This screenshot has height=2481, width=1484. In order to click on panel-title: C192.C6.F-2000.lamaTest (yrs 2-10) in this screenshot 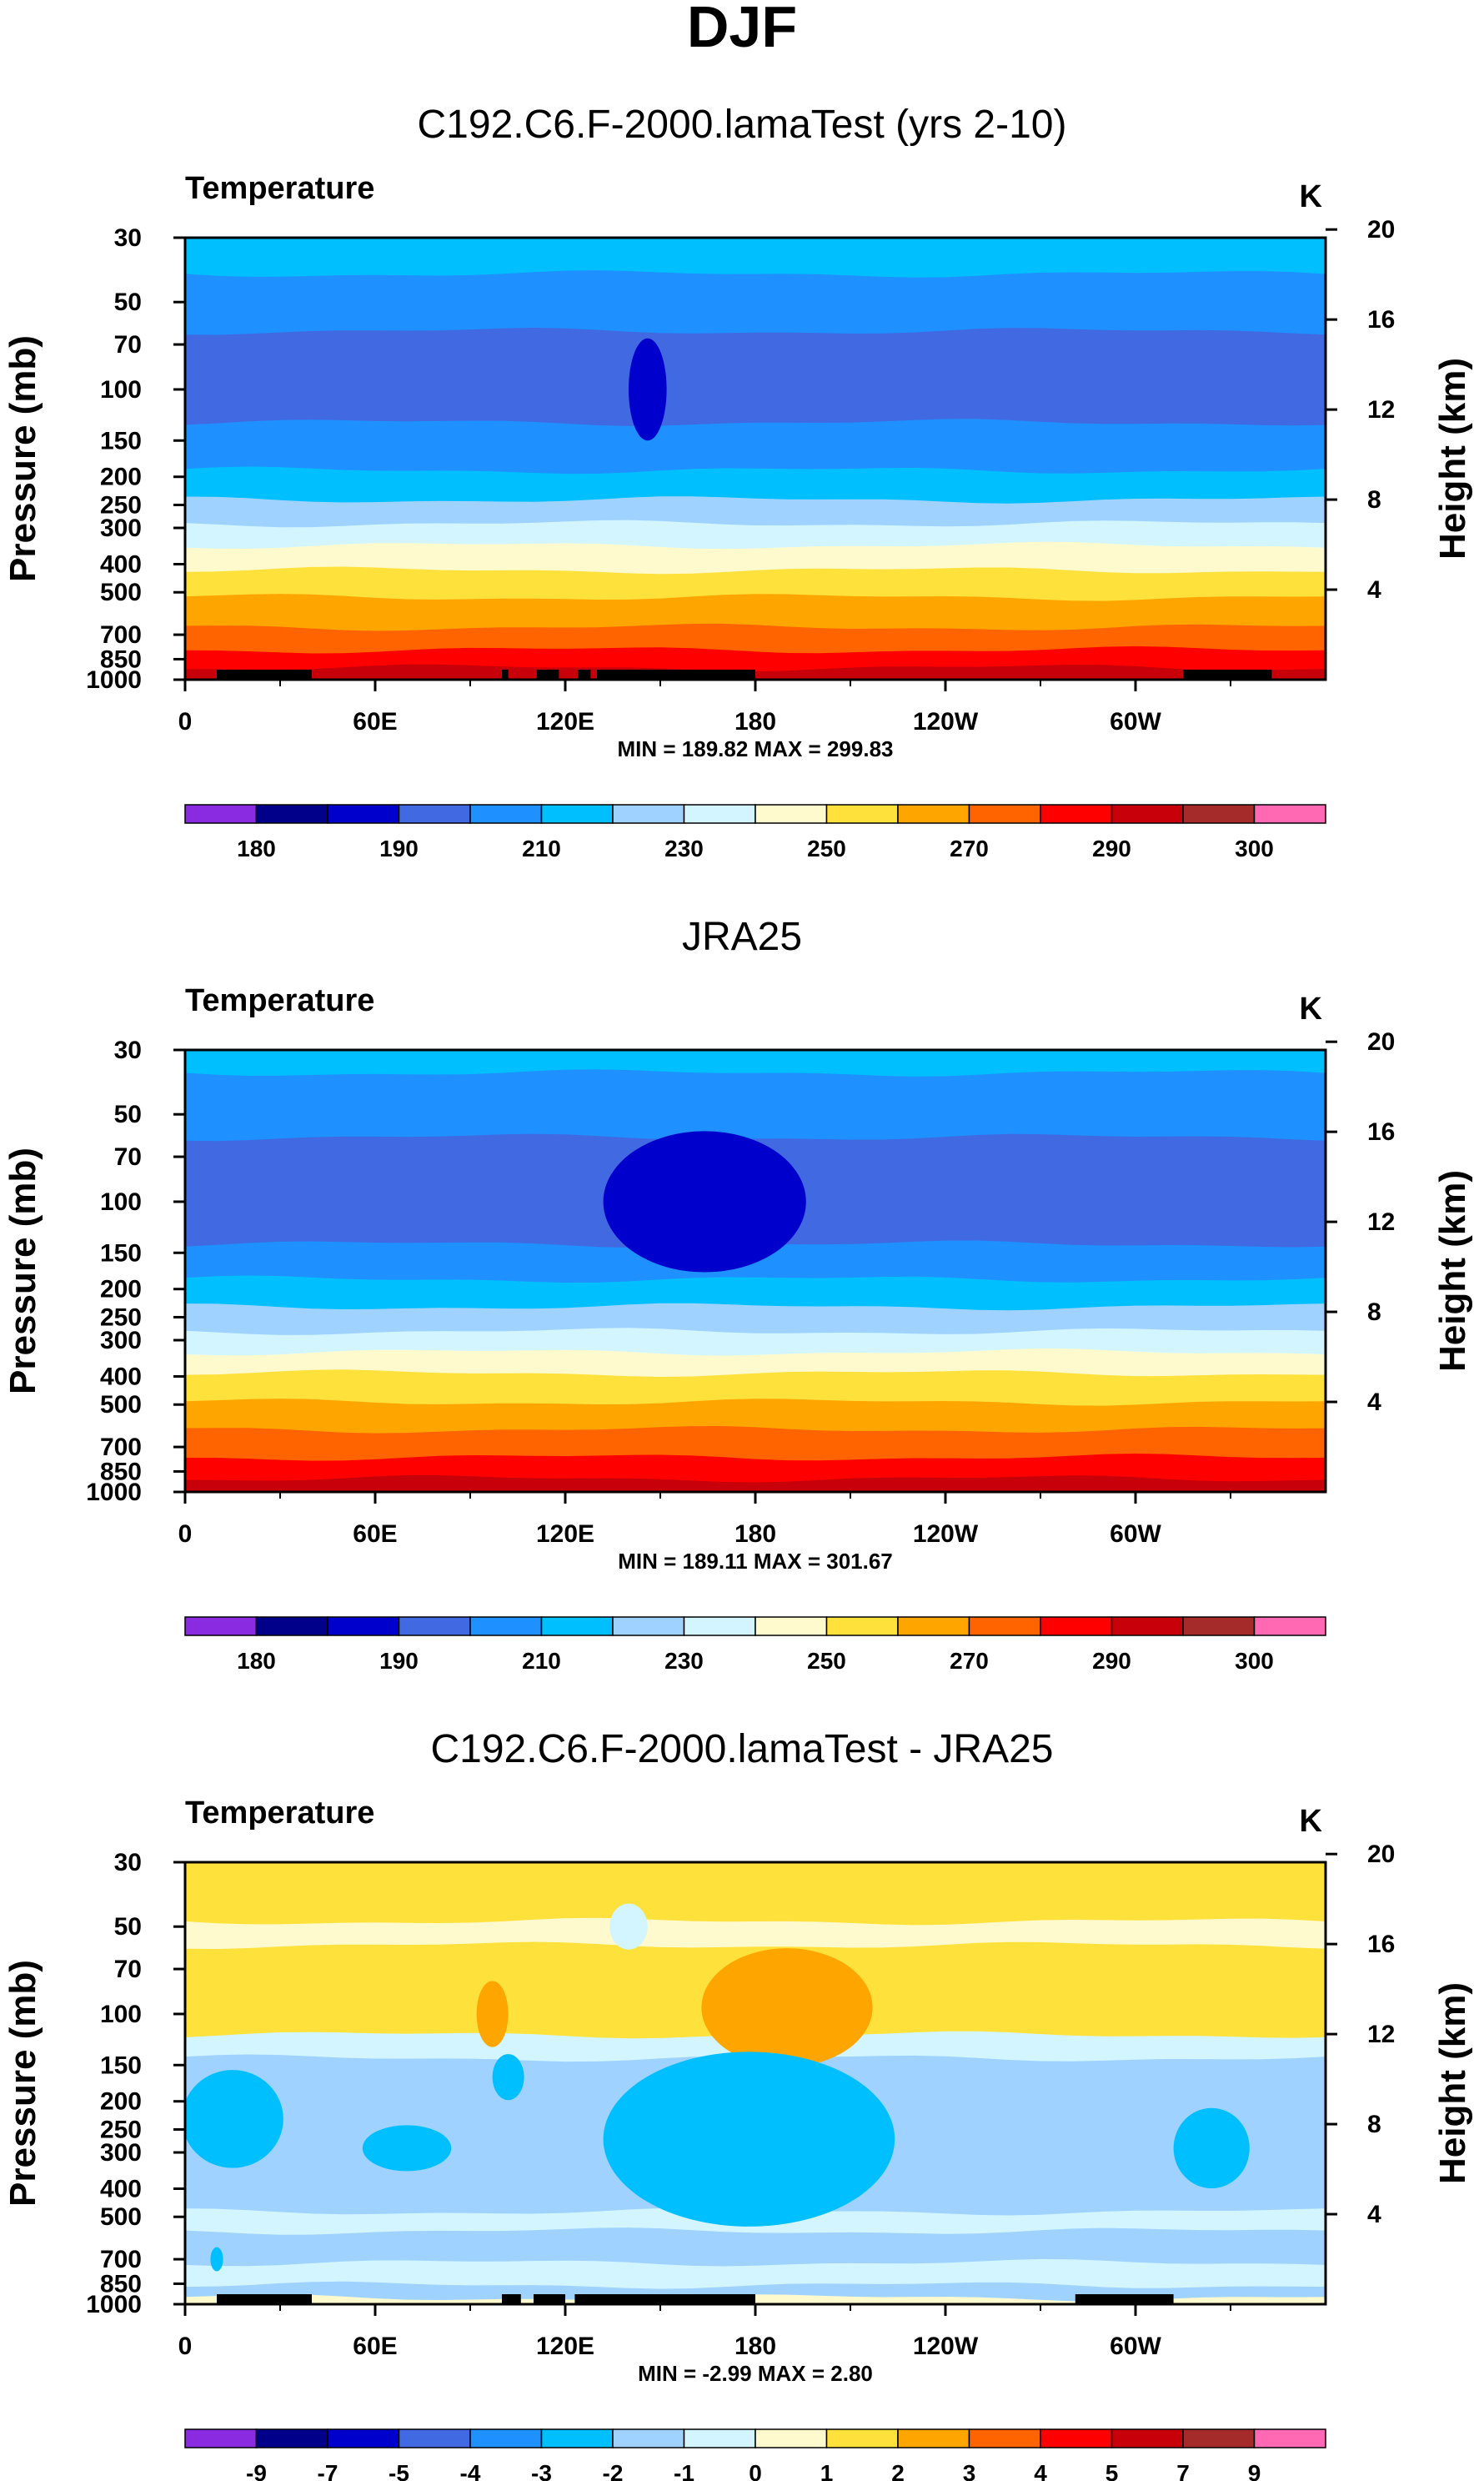, I will do `click(742, 125)`.